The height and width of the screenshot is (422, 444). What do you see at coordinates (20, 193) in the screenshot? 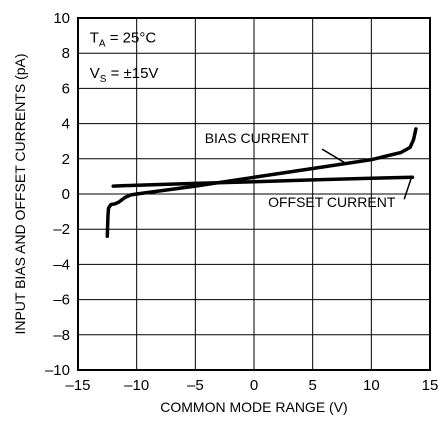
I see `y-axis-title: INPUT BIAS AND OFFSET CURRENTS (pA)` at bounding box center [20, 193].